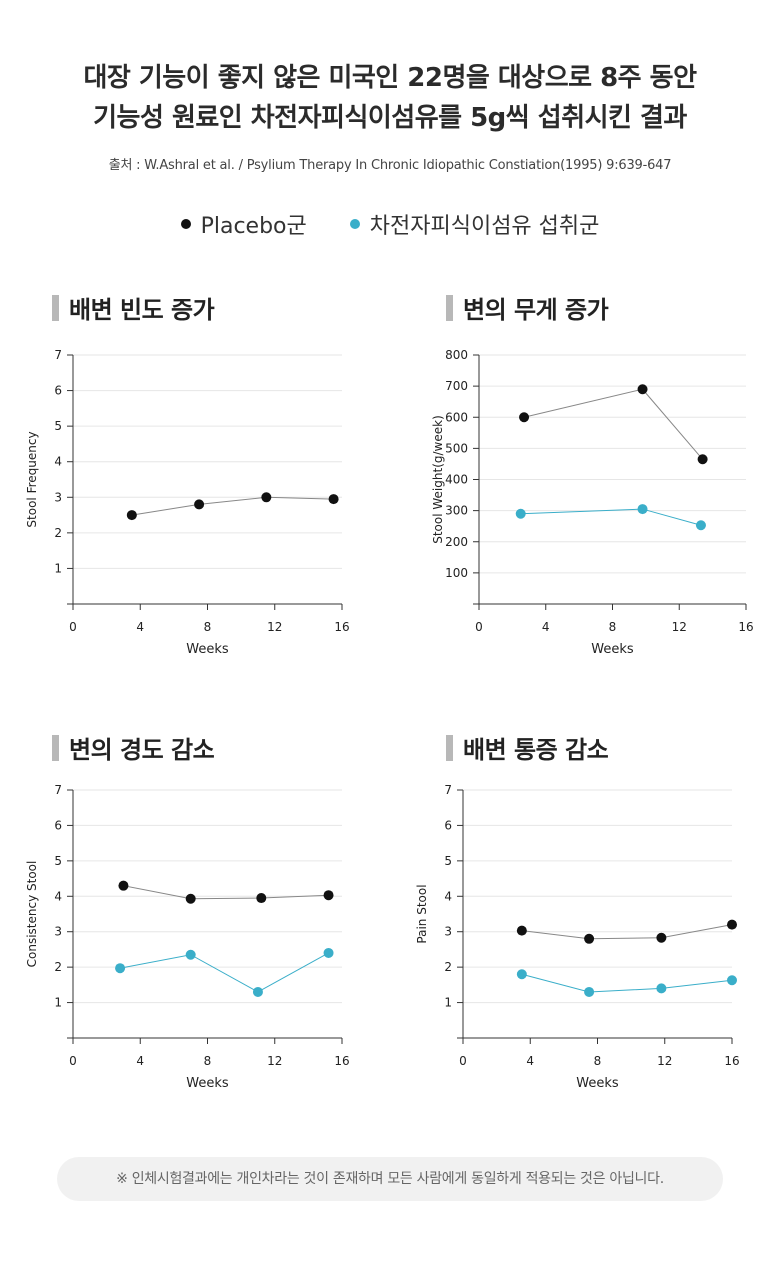 The image size is (780, 1272). I want to click on psyllium-dot-icon, so click(354, 224).